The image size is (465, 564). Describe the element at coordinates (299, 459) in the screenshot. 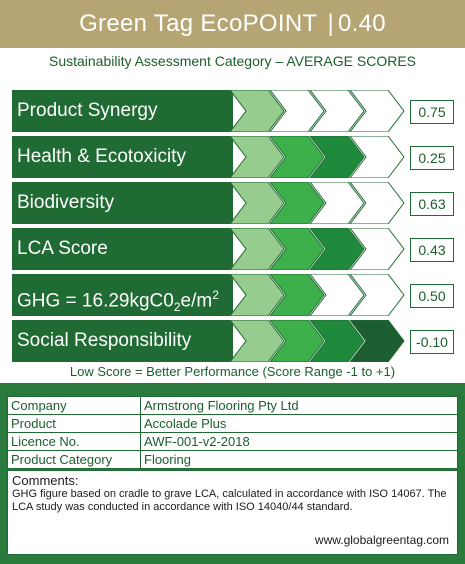

I see `category-value: Flooring` at that location.